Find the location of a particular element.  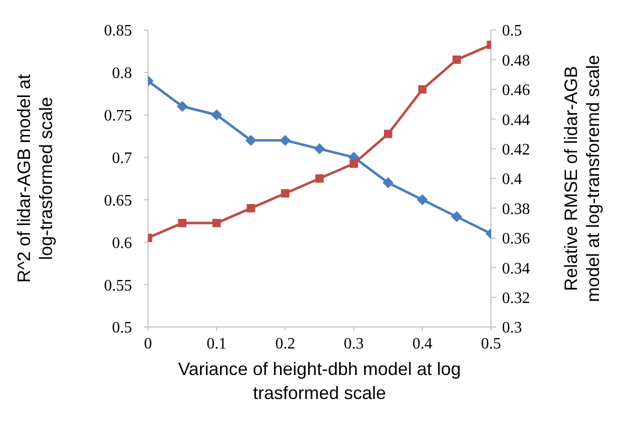

y2-tick-label: 0.44 is located at coordinates (516, 120).